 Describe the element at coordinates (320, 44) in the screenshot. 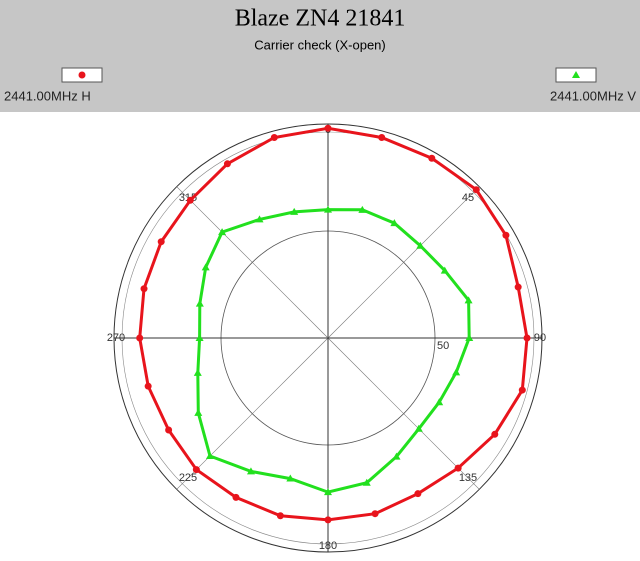

I see `chart-subtitle: Carrier check (X-open)` at that location.